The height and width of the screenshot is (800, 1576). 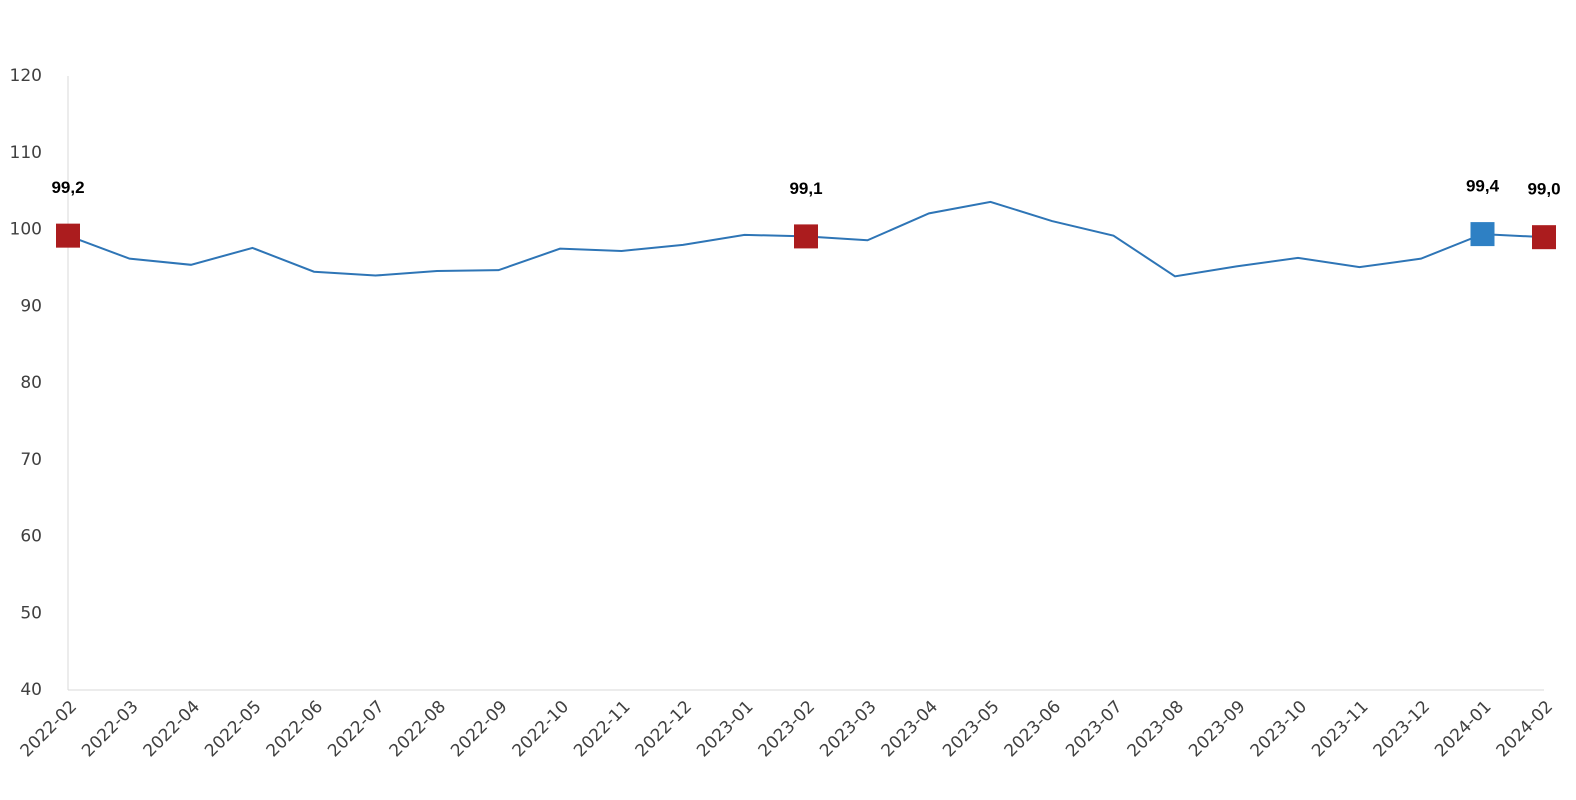 What do you see at coordinates (910, 729) in the screenshot?
I see `x-tick-label: 2023-04` at bounding box center [910, 729].